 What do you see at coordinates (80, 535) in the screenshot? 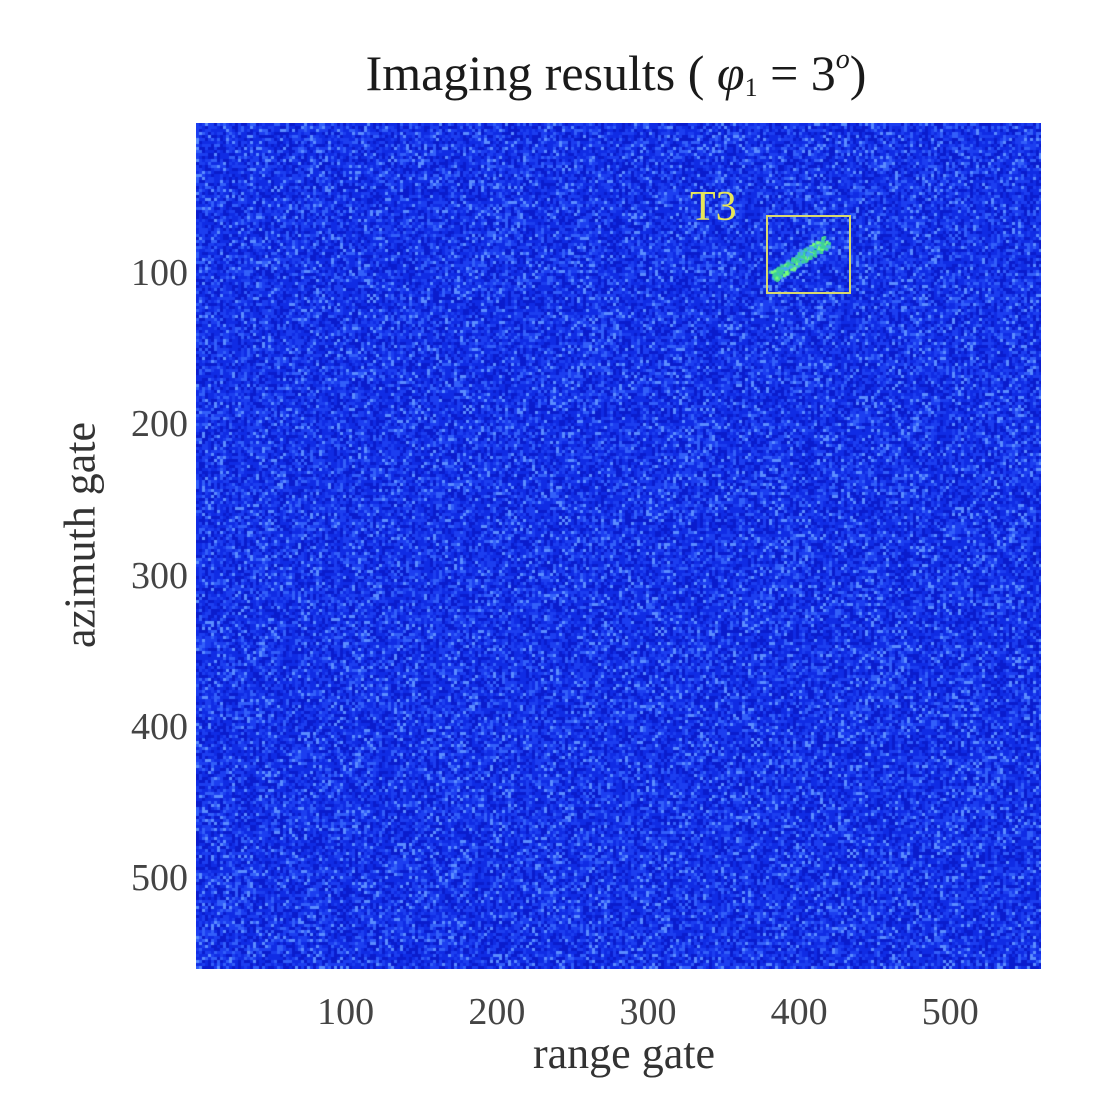
I see `y-axis-label: azimuth gate` at bounding box center [80, 535].